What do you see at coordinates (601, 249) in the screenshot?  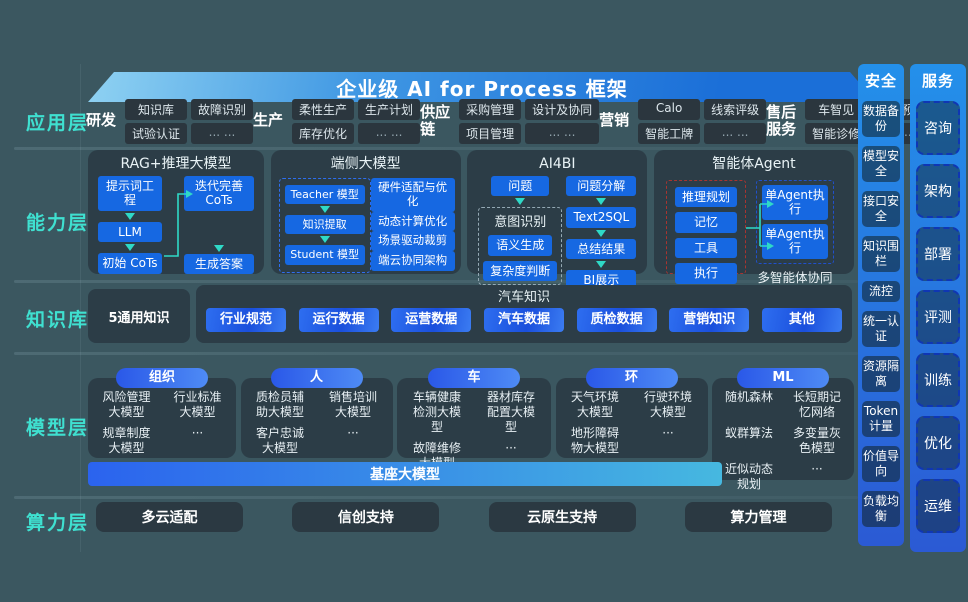 I see `flow-chip: 总结结果` at bounding box center [601, 249].